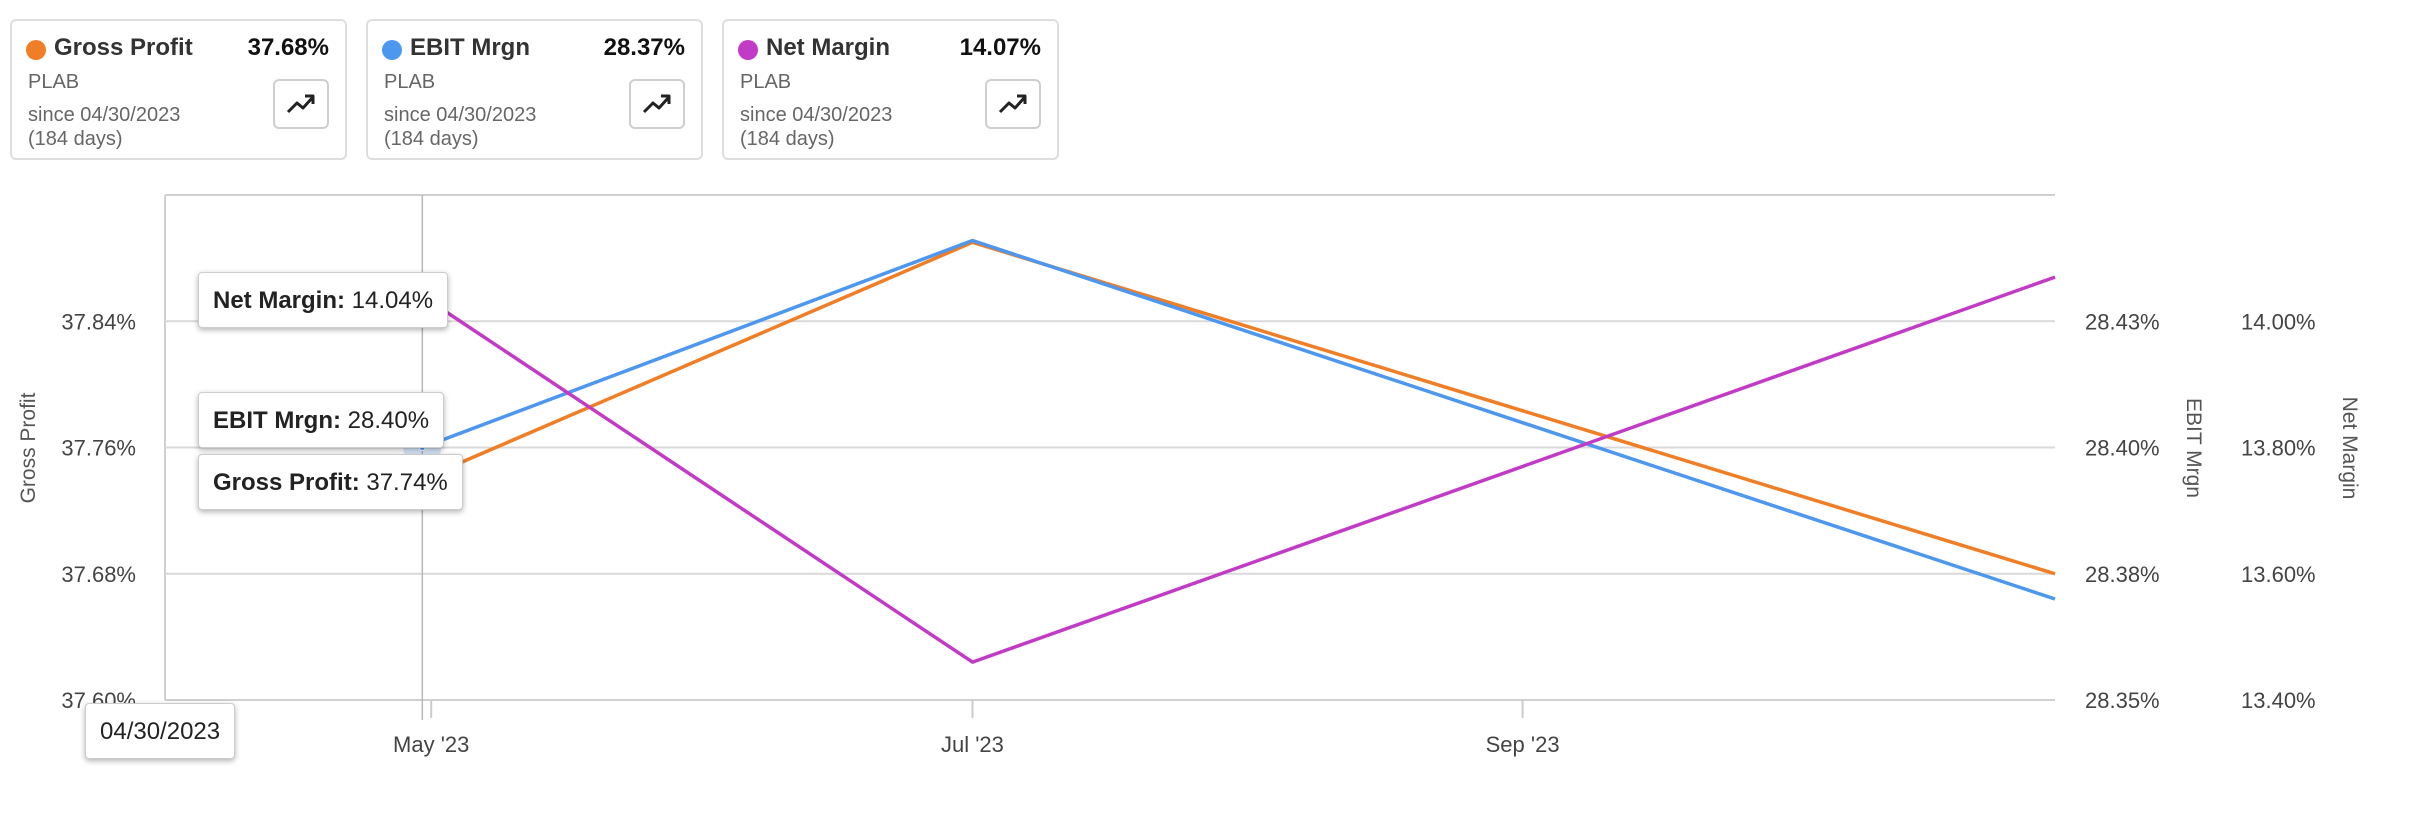 This screenshot has height=816, width=2428. I want to click on tooltip-label: EBIT Mrgn:, so click(277, 420).